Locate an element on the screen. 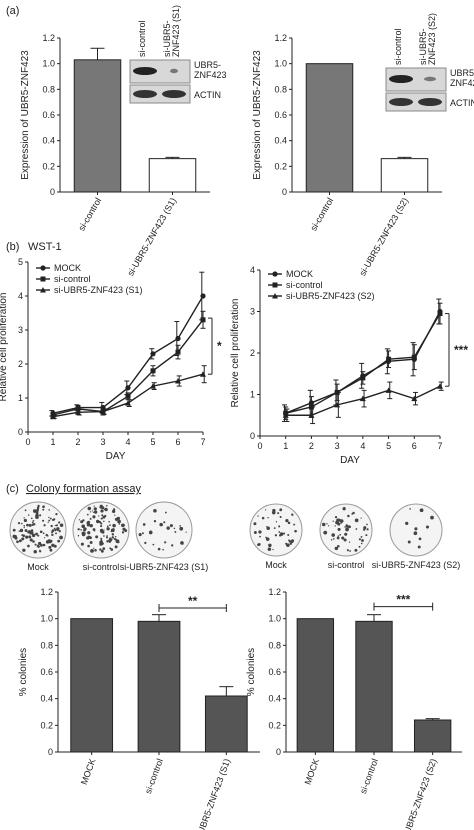 The width and height of the screenshot is (474, 830). significance-label: *** is located at coordinates (461, 350).